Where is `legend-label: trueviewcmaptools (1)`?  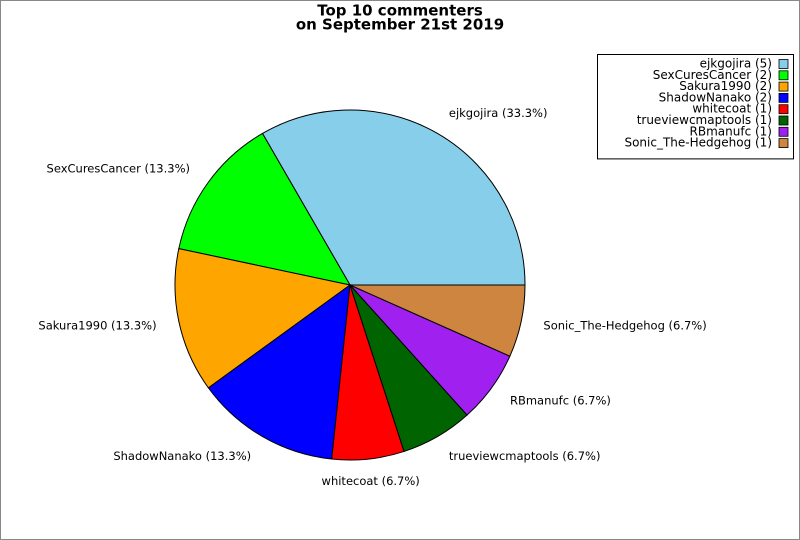 legend-label: trueviewcmaptools (1) is located at coordinates (704, 120).